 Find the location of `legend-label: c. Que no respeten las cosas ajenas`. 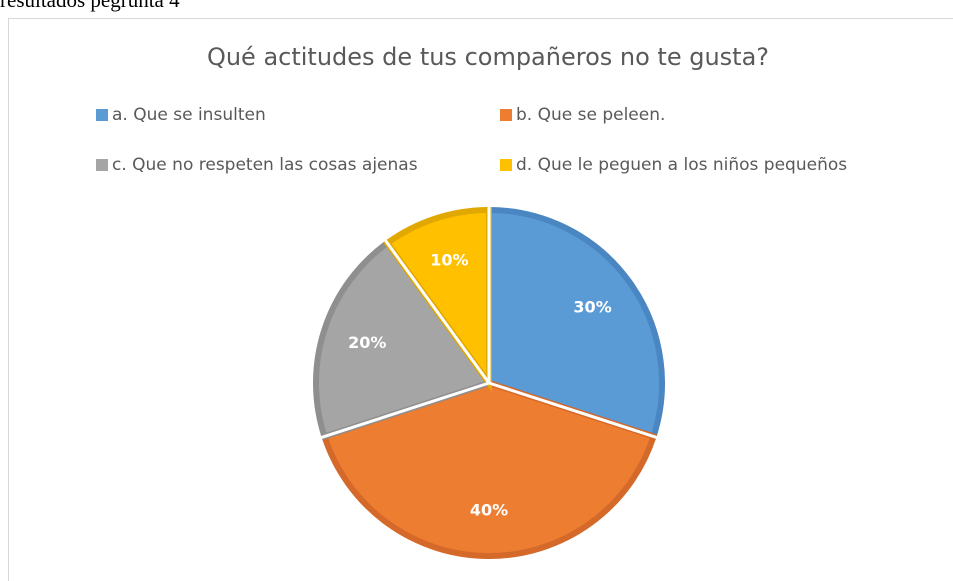

legend-label: c. Que no respeten las cosas ajenas is located at coordinates (265, 165).